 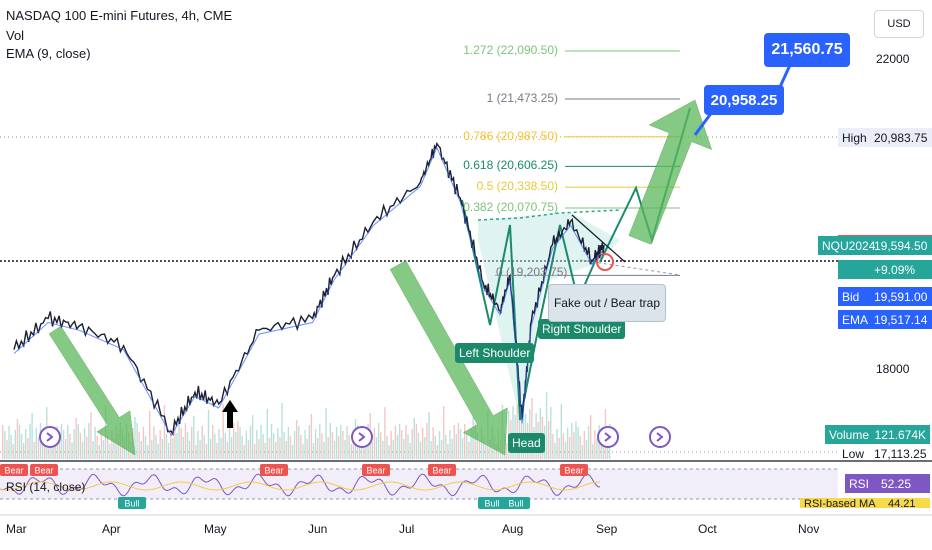 What do you see at coordinates (851, 296) in the screenshot?
I see `price-tag-label: Bid` at bounding box center [851, 296].